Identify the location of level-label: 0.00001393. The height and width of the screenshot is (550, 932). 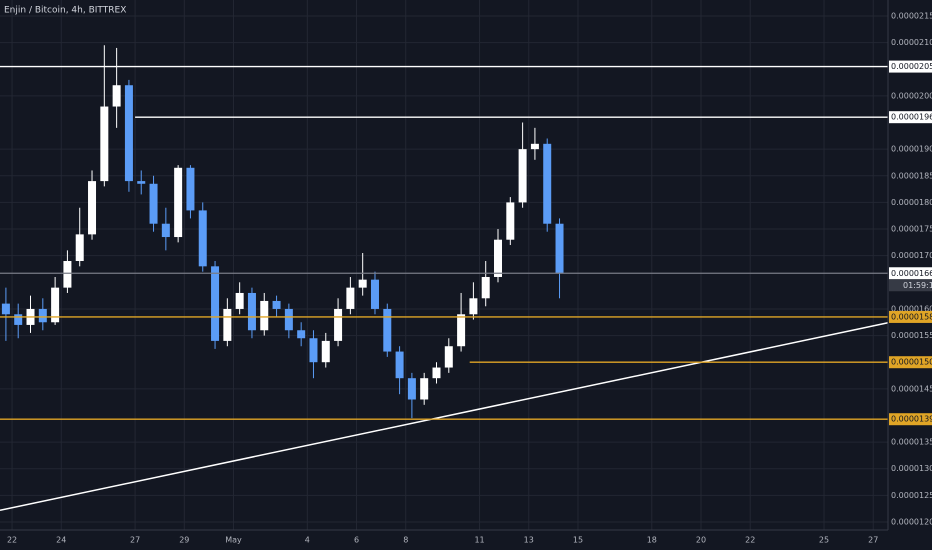
(911, 419).